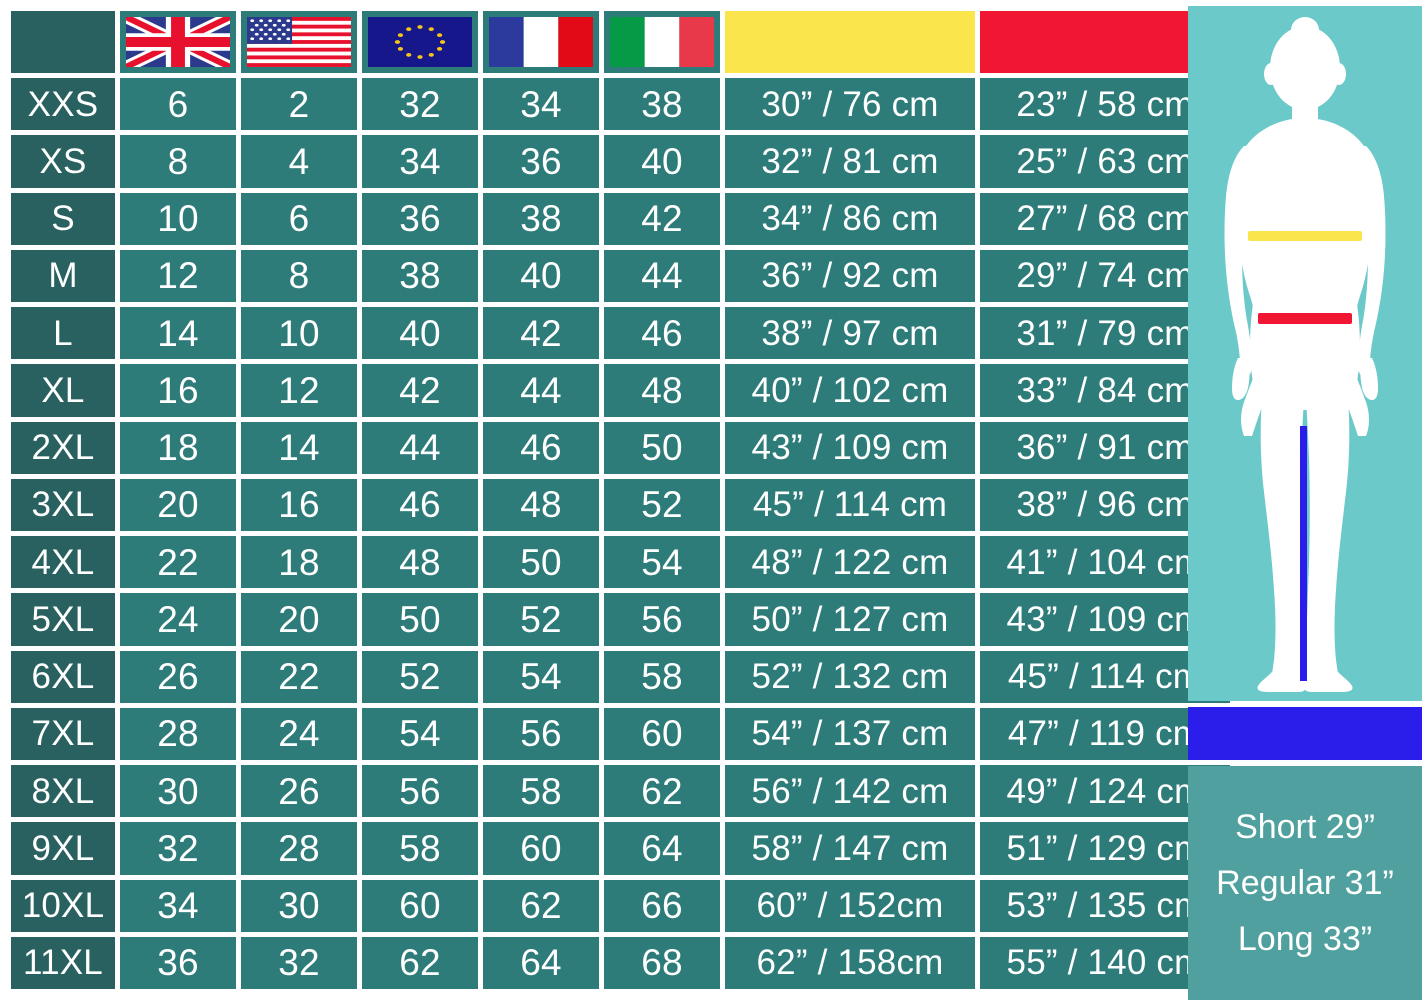 The image size is (1428, 1000). What do you see at coordinates (1305, 353) in the screenshot?
I see `female-body-silhouette` at bounding box center [1305, 353].